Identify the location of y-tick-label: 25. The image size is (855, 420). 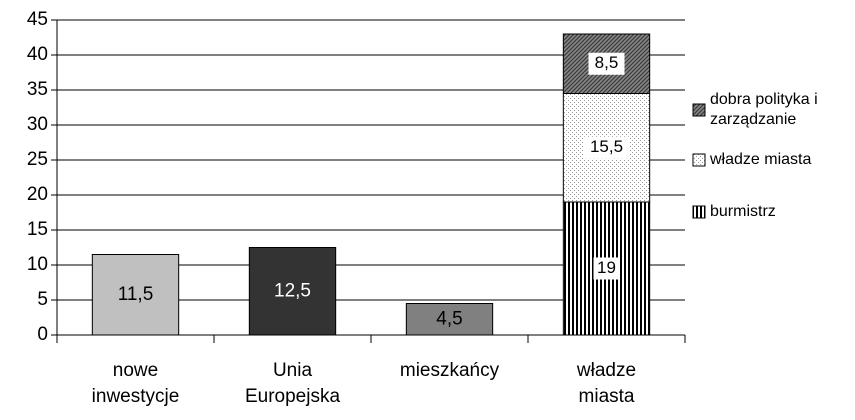
(37, 159).